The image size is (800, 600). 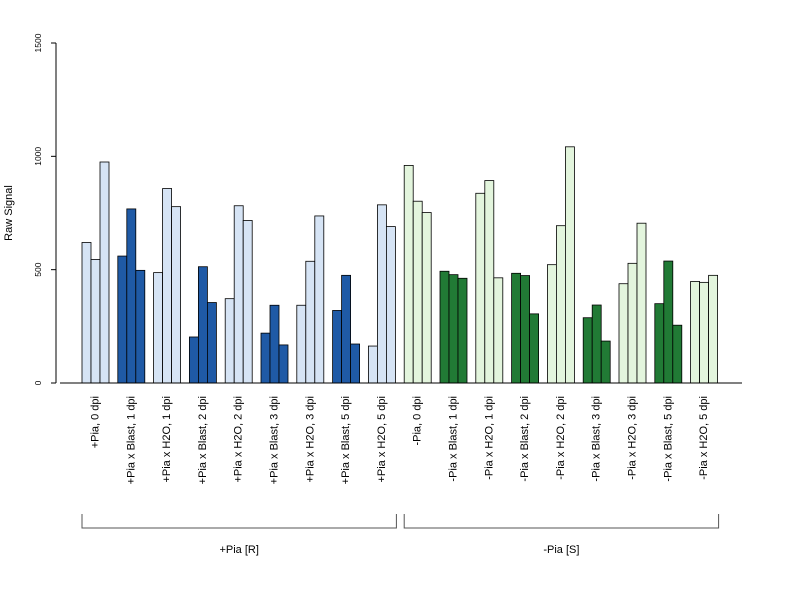 What do you see at coordinates (561, 550) in the screenshot?
I see `group-bracket-label: -Pia [S]` at bounding box center [561, 550].